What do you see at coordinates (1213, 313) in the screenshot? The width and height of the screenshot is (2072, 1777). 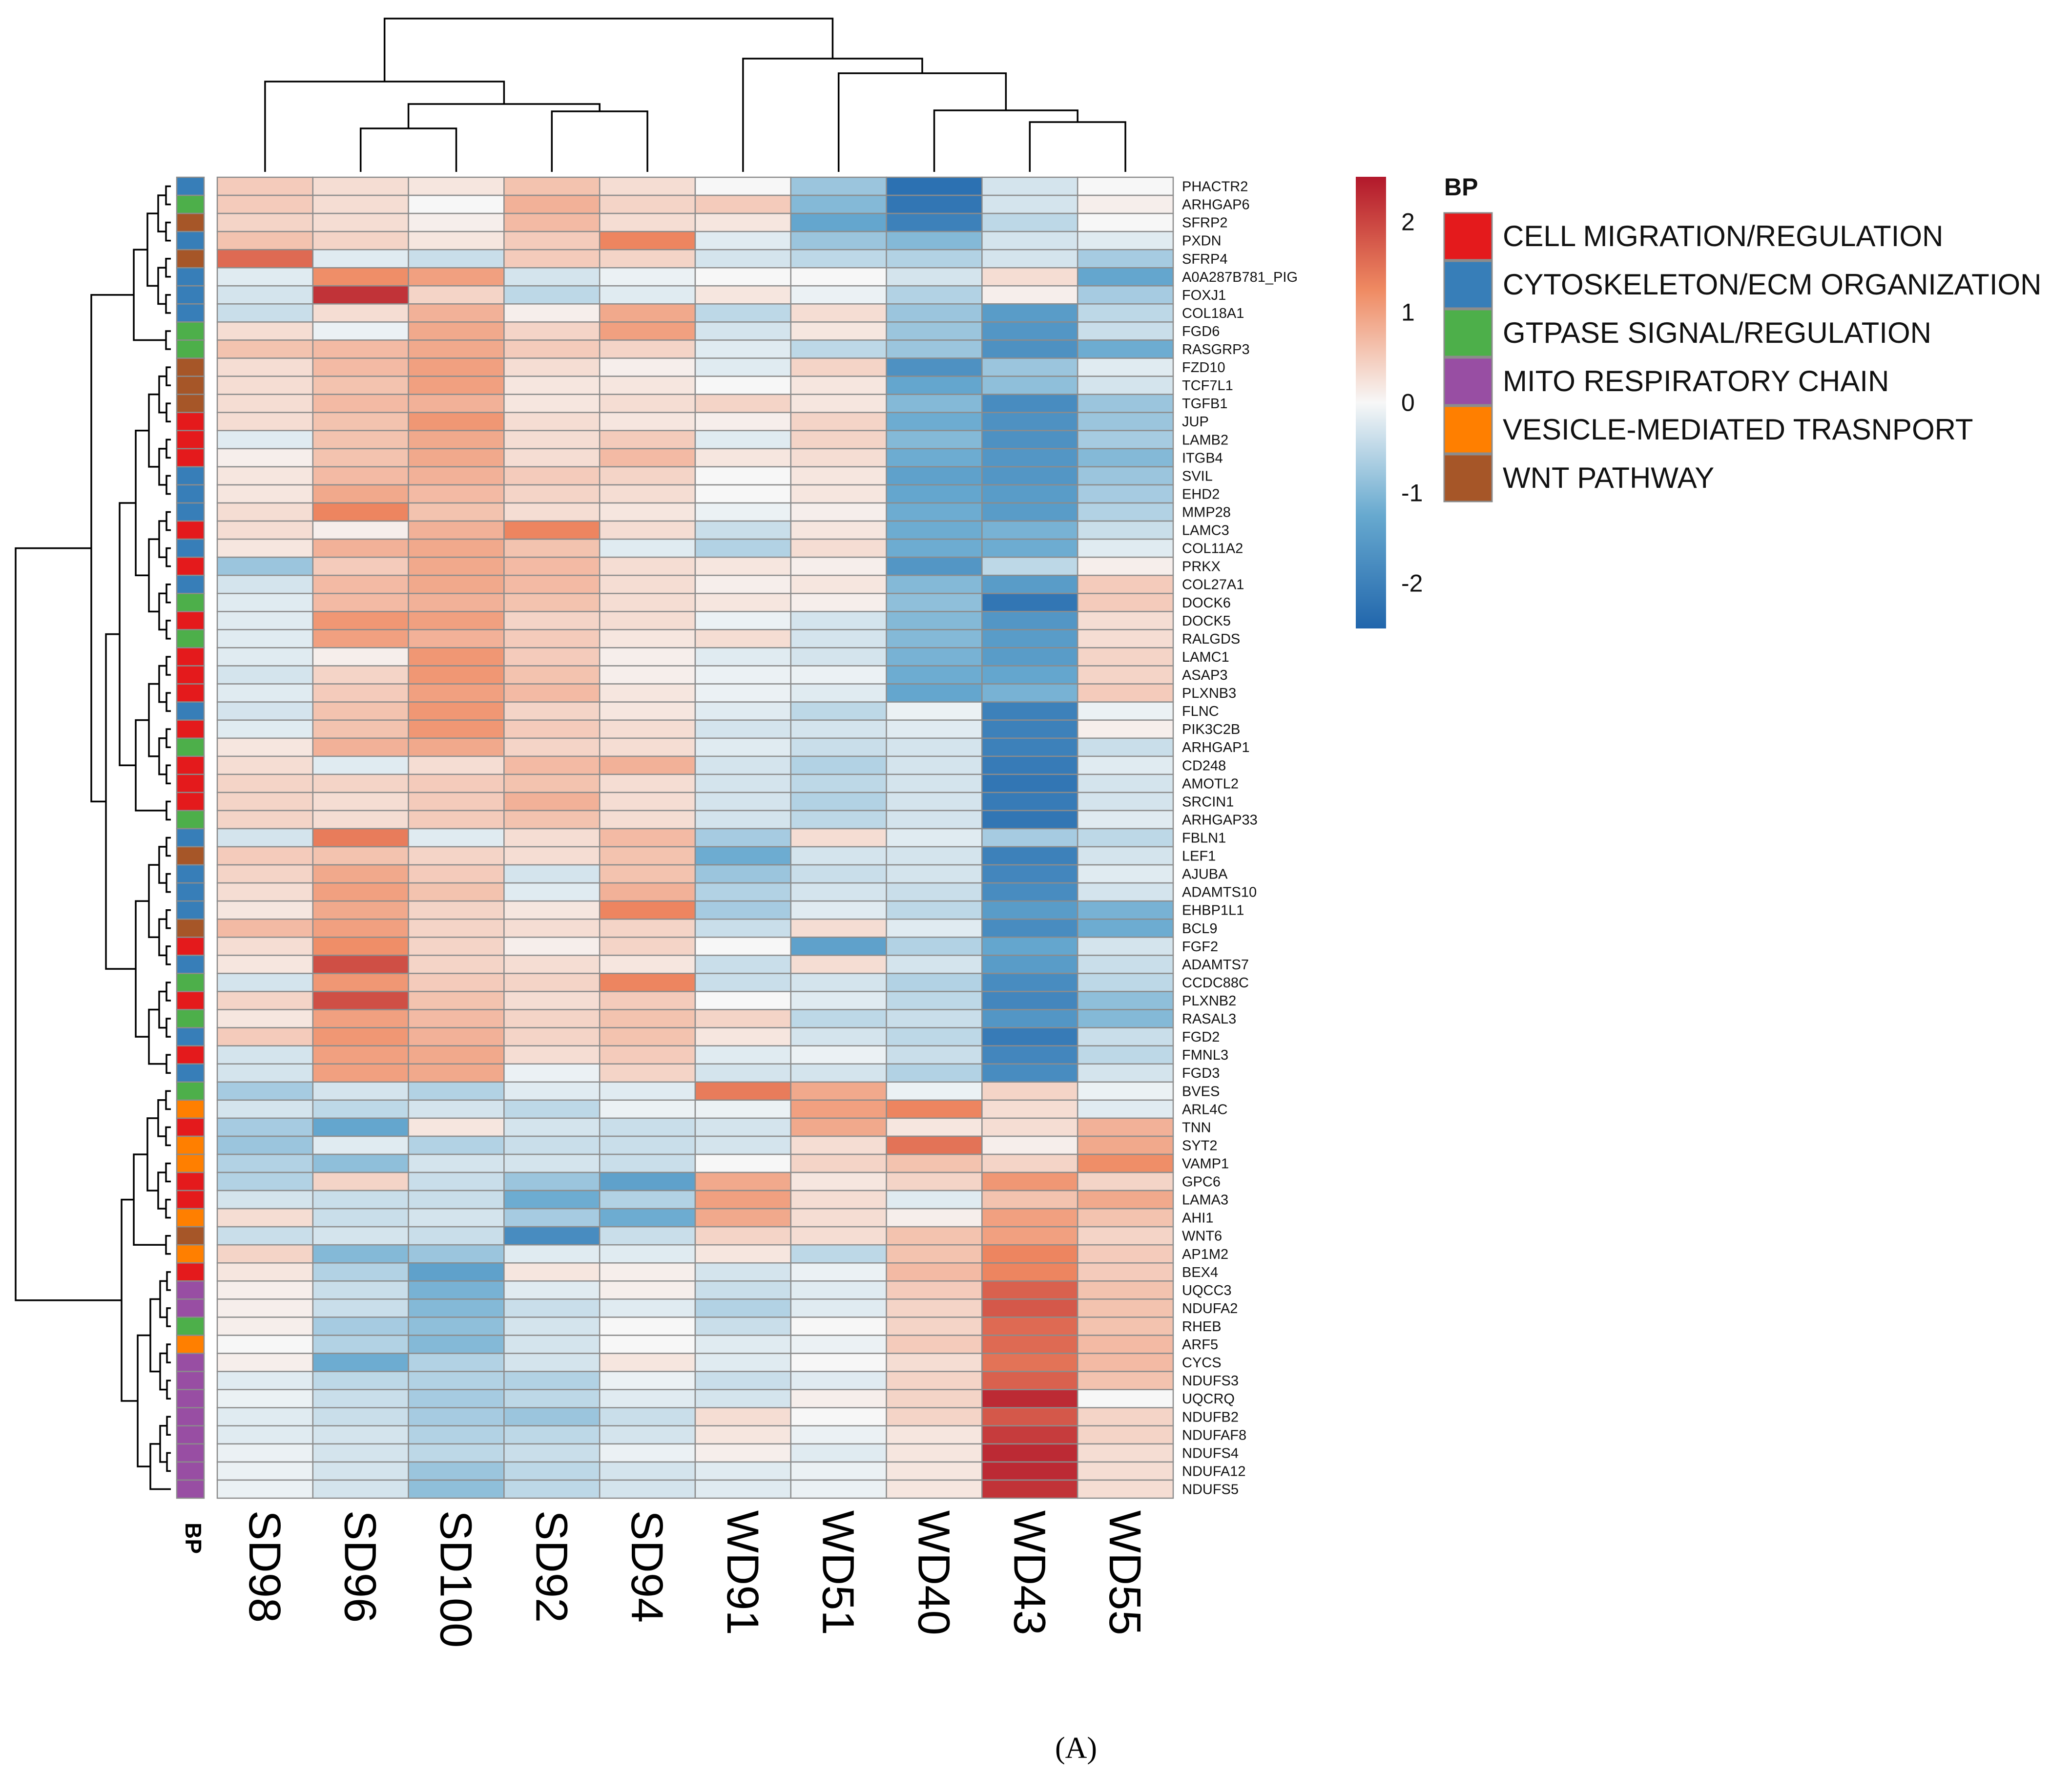 I see `gene-label: COL18A1` at bounding box center [1213, 313].